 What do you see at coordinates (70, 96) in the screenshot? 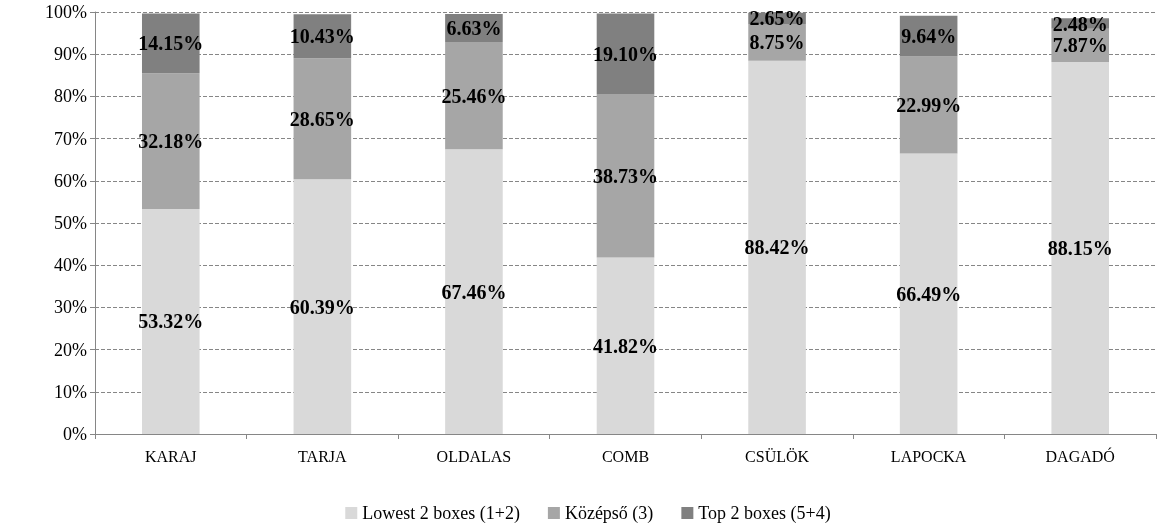
I see `y-tick-label: 80%` at bounding box center [70, 96].